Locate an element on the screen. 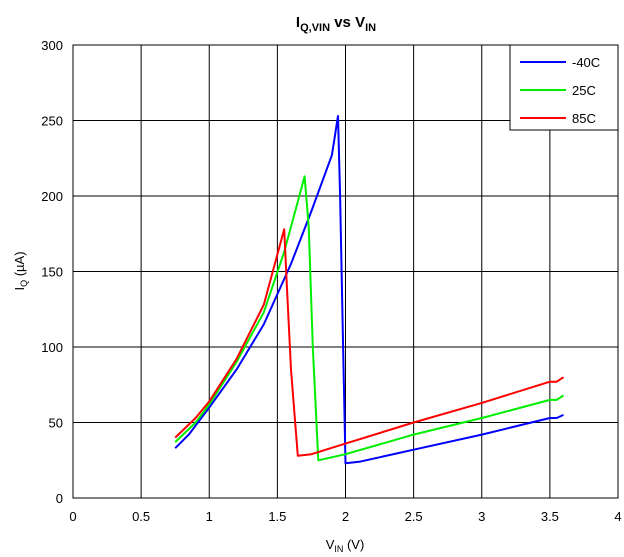 This screenshot has width=624, height=557. y-axis-tick-labels: 0 50 100 150 200 250 300 is located at coordinates (52, 272).